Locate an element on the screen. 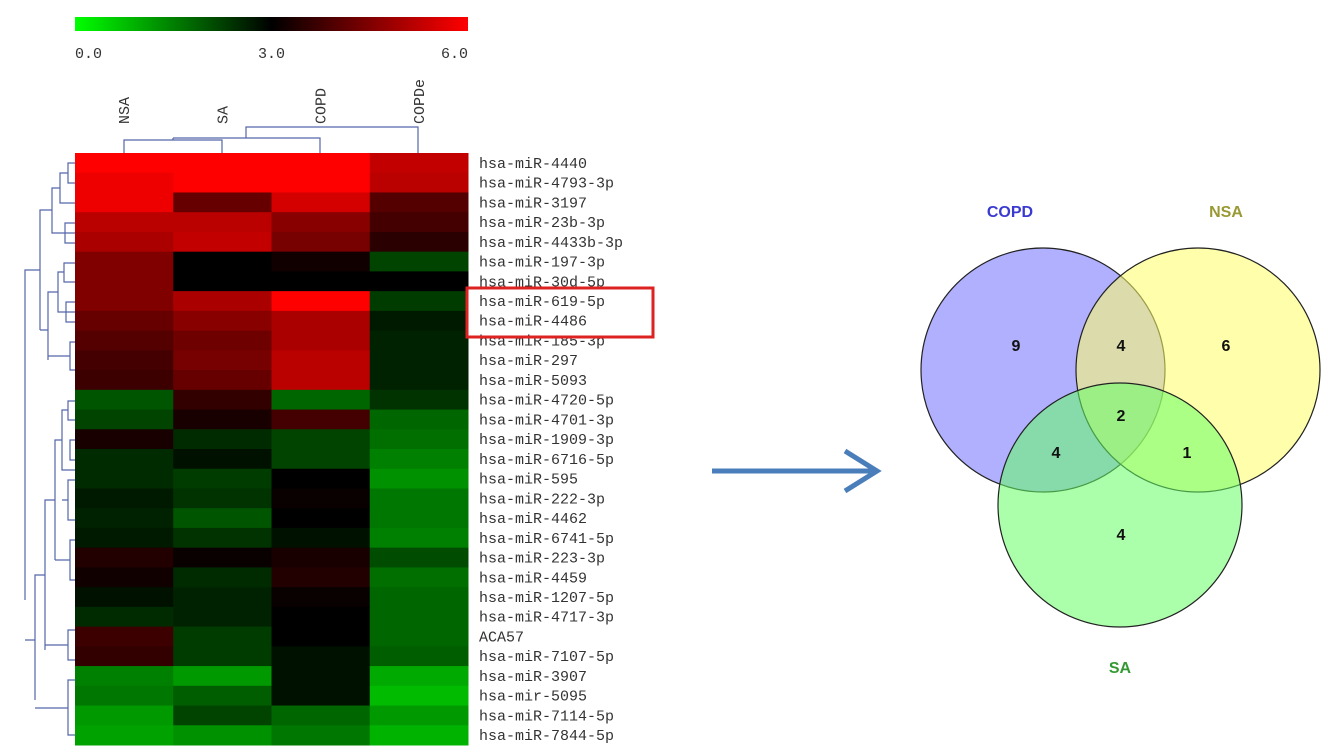  region-count: 9 is located at coordinates (1016, 346).